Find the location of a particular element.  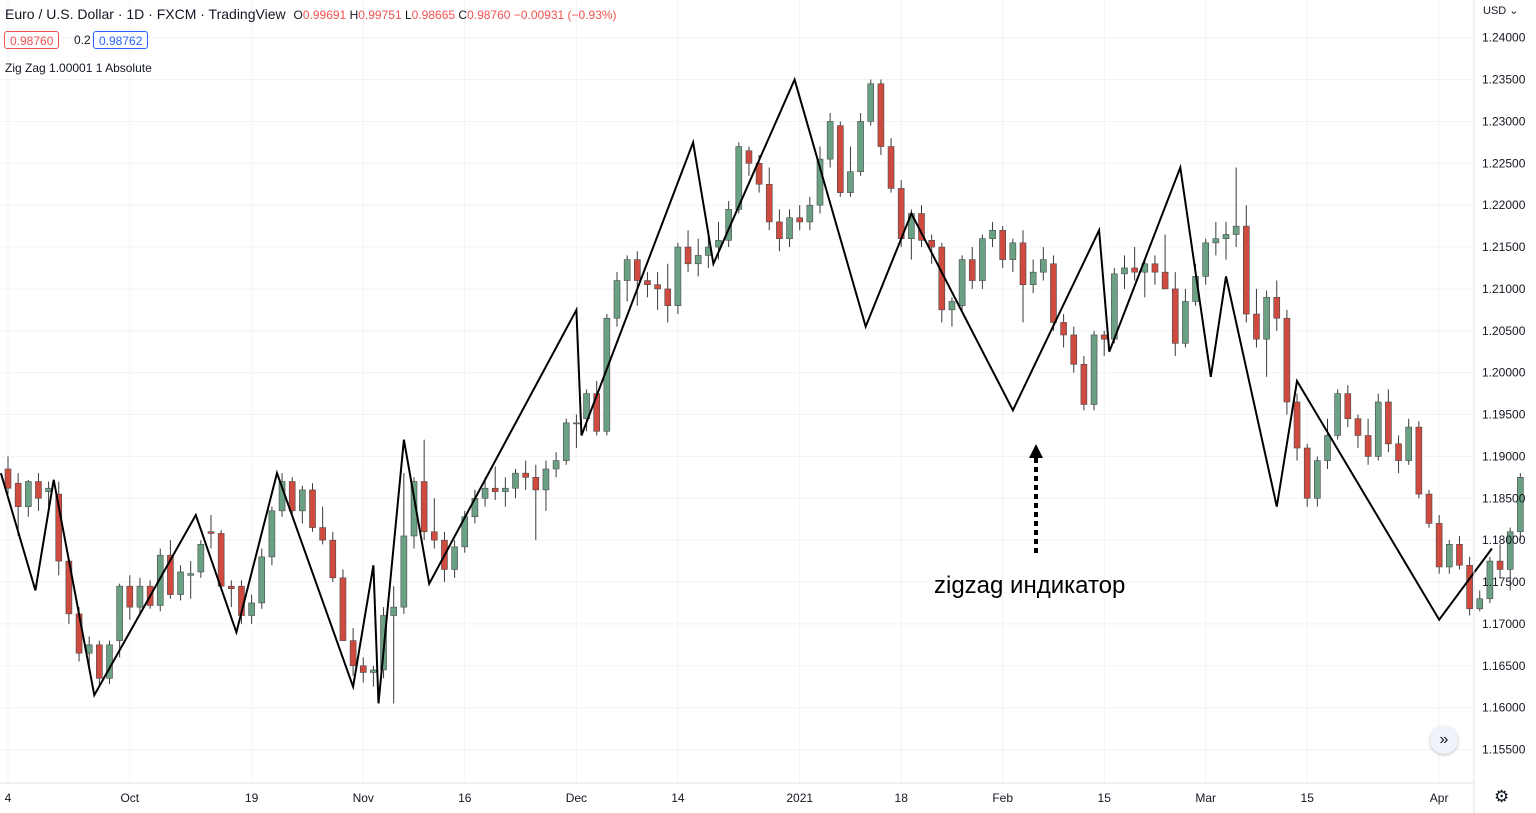

time-tick-label: Nov is located at coordinates (363, 798).